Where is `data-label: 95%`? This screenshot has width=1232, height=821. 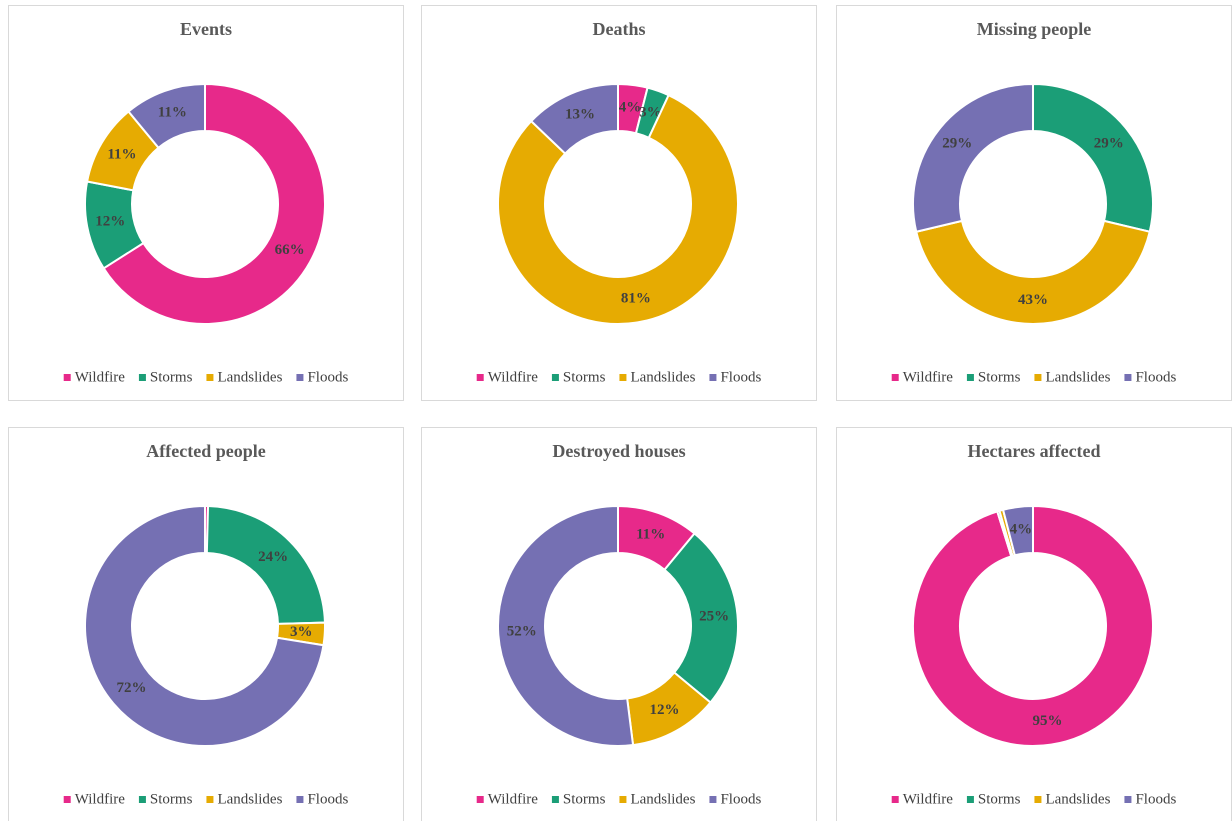 data-label: 95% is located at coordinates (1048, 721).